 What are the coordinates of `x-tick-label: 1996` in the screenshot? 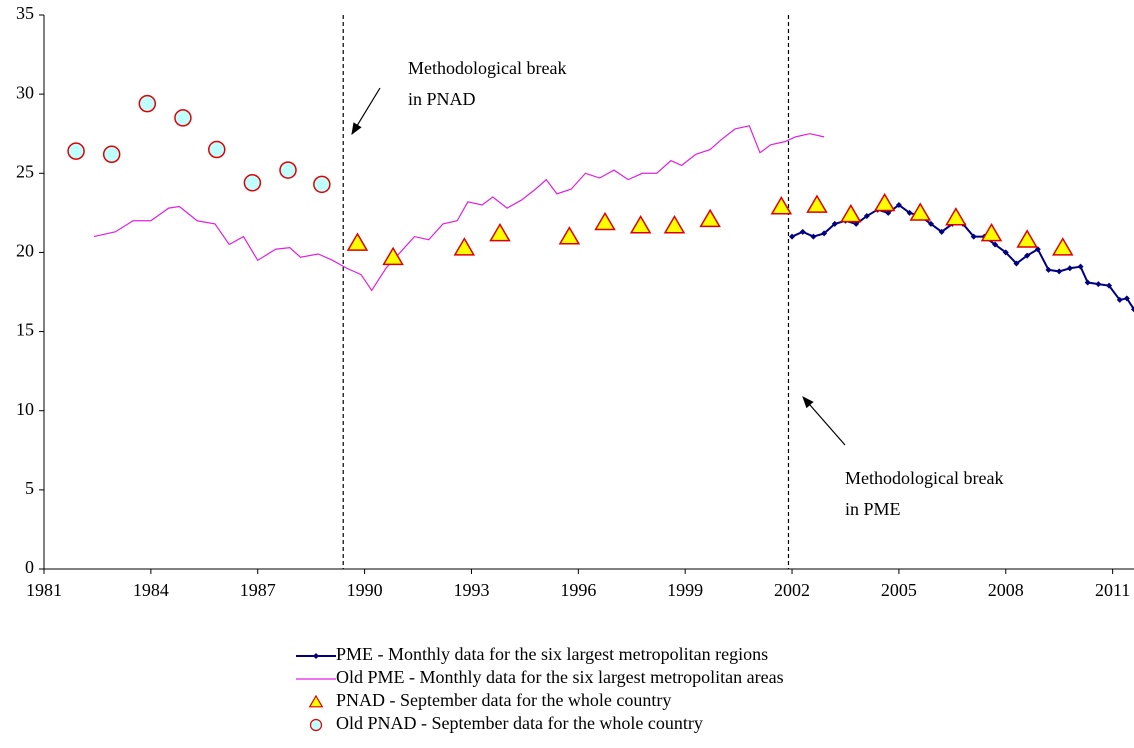 It's located at (578, 590).